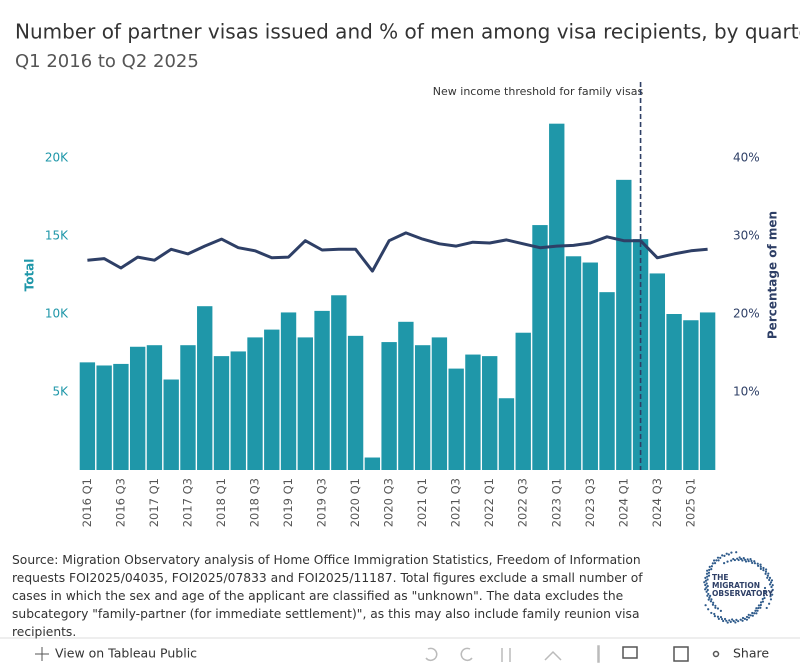 The image size is (800, 667). I want to click on annotation: New income threshold for family visas, so click(538, 91).